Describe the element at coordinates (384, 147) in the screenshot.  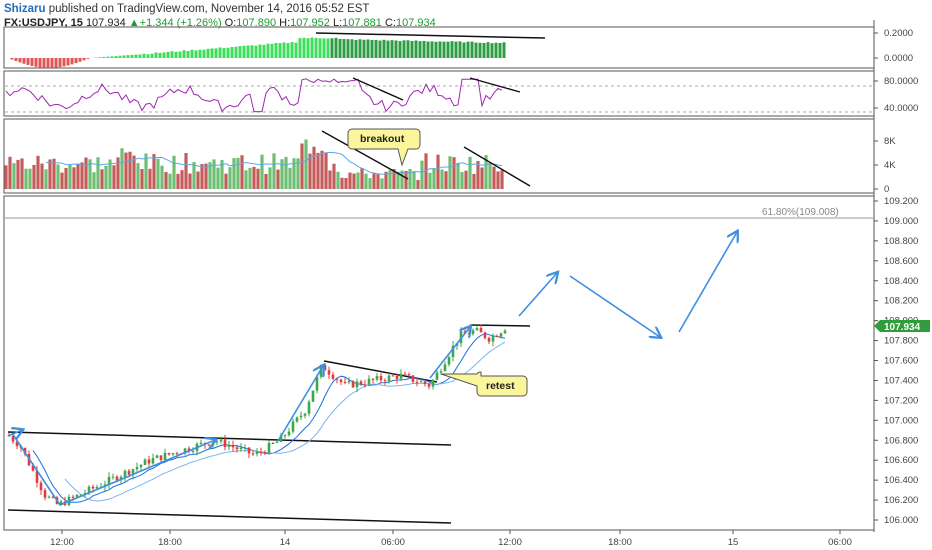
I see `breakout-callout: breakout` at that location.